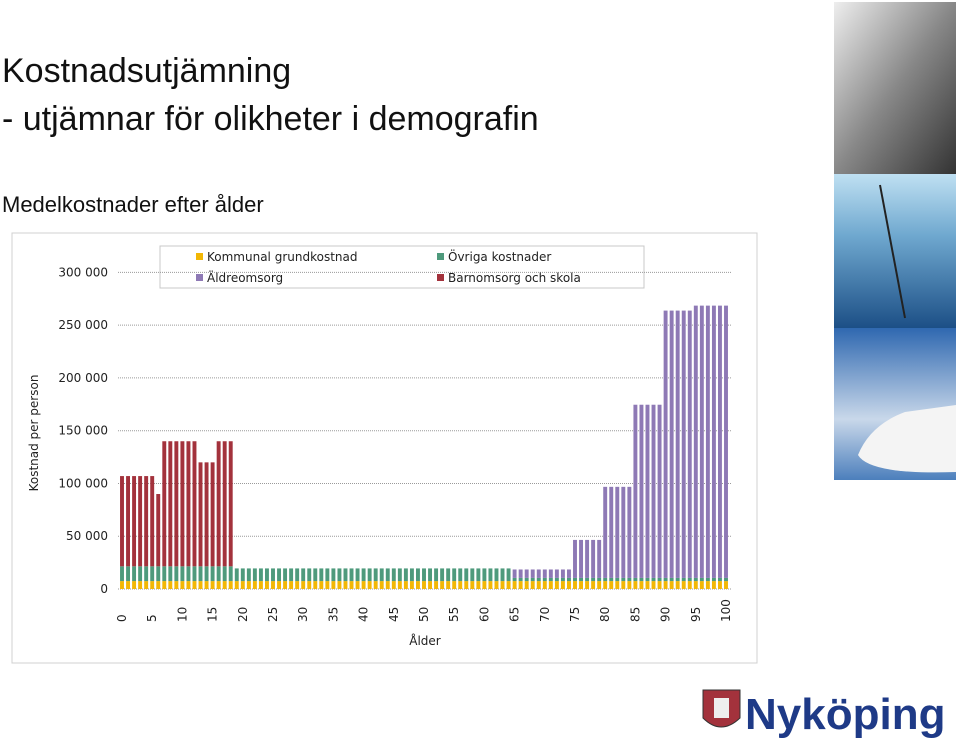 This screenshot has width=960, height=738. Describe the element at coordinates (895, 251) in the screenshot. I see `photo-sea` at that location.